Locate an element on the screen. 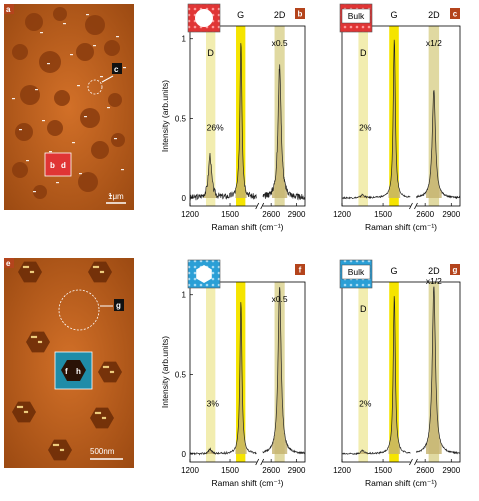 Image resolution: width=479 pixels, height=501 pixels. y-tick-label: 0.5 is located at coordinates (181, 374).